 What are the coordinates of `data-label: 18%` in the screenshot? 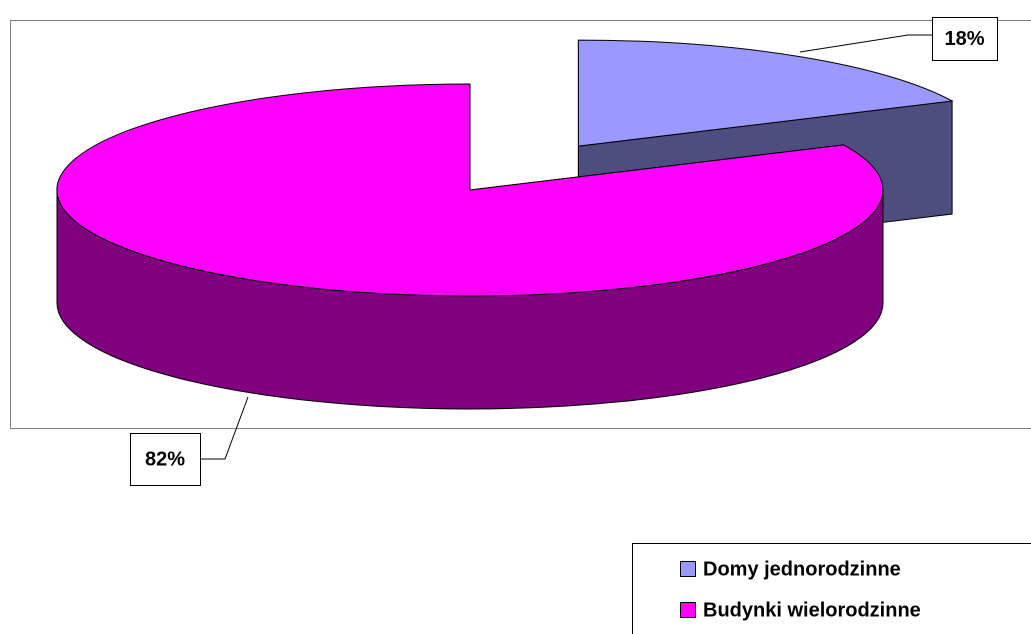 It's located at (964, 39).